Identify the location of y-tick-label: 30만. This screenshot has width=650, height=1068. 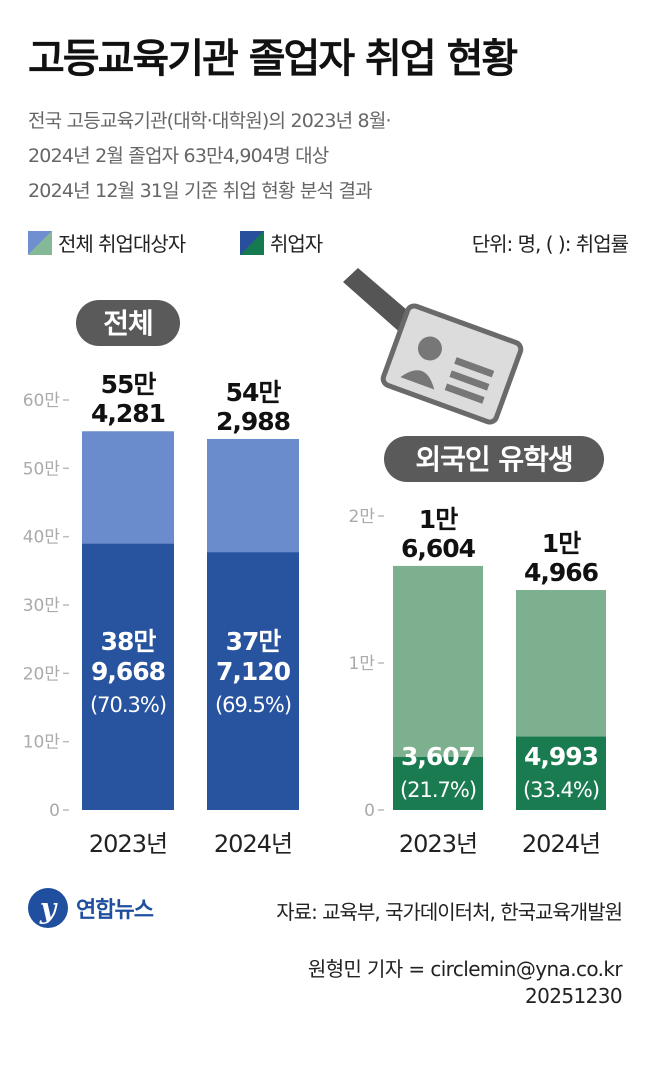
(42, 606).